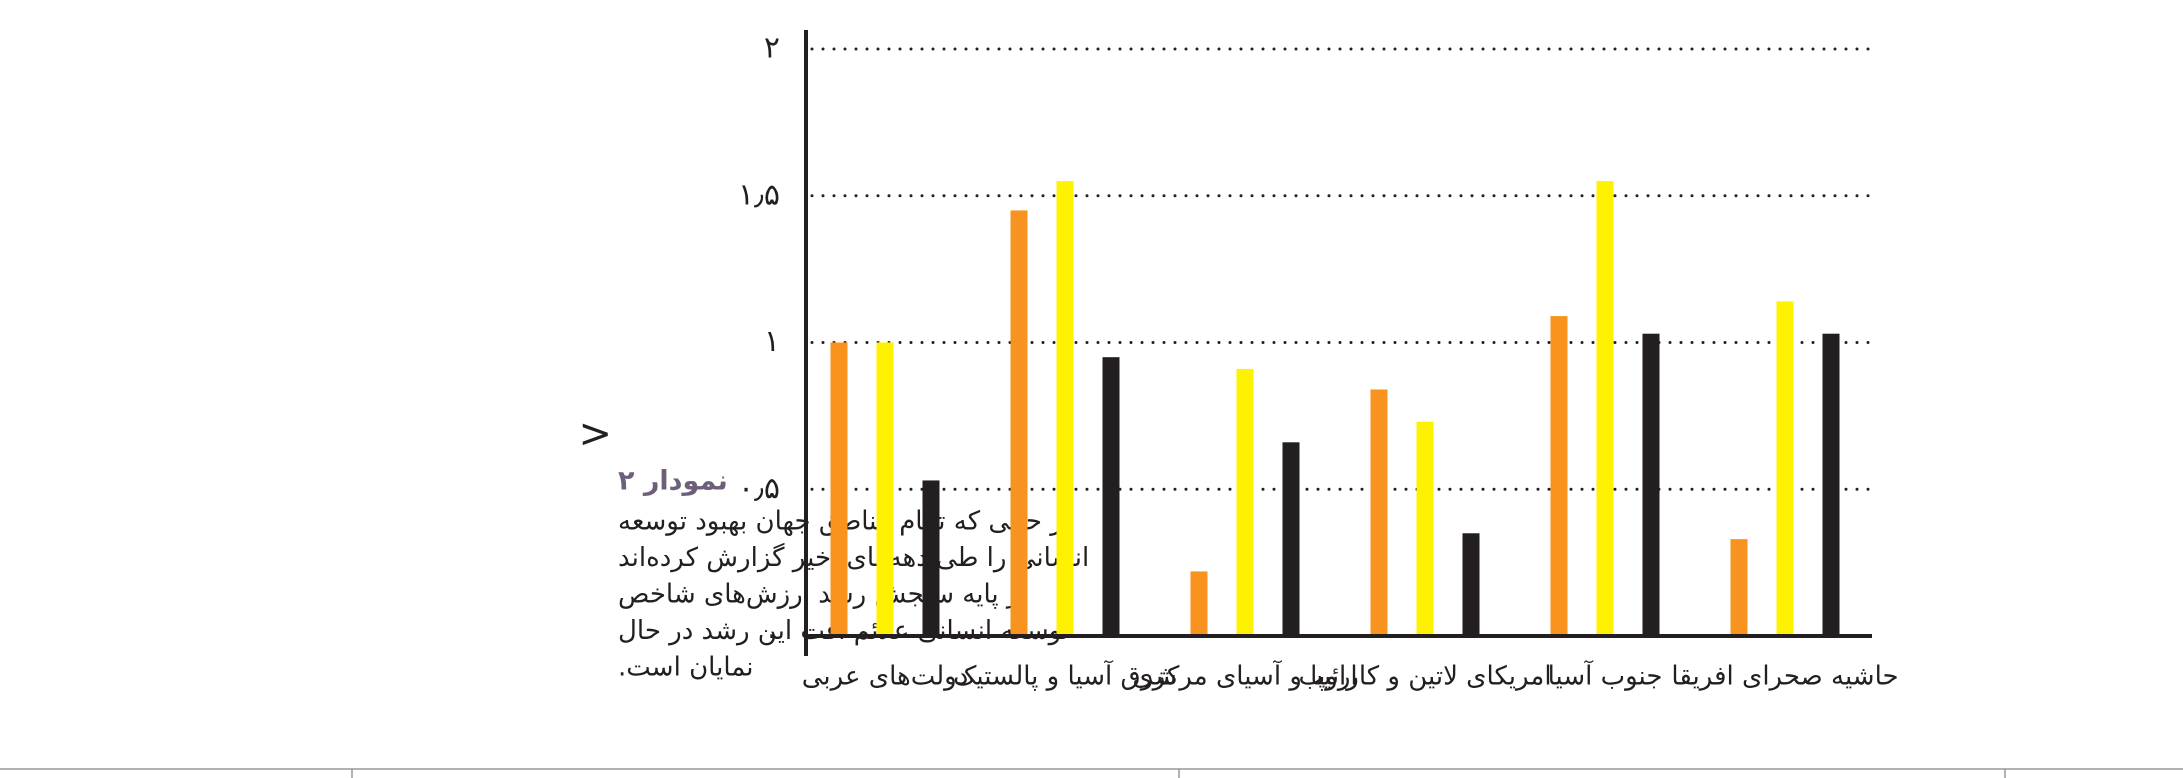  I want to click on y-tick-label: ۲, so click(772, 48).